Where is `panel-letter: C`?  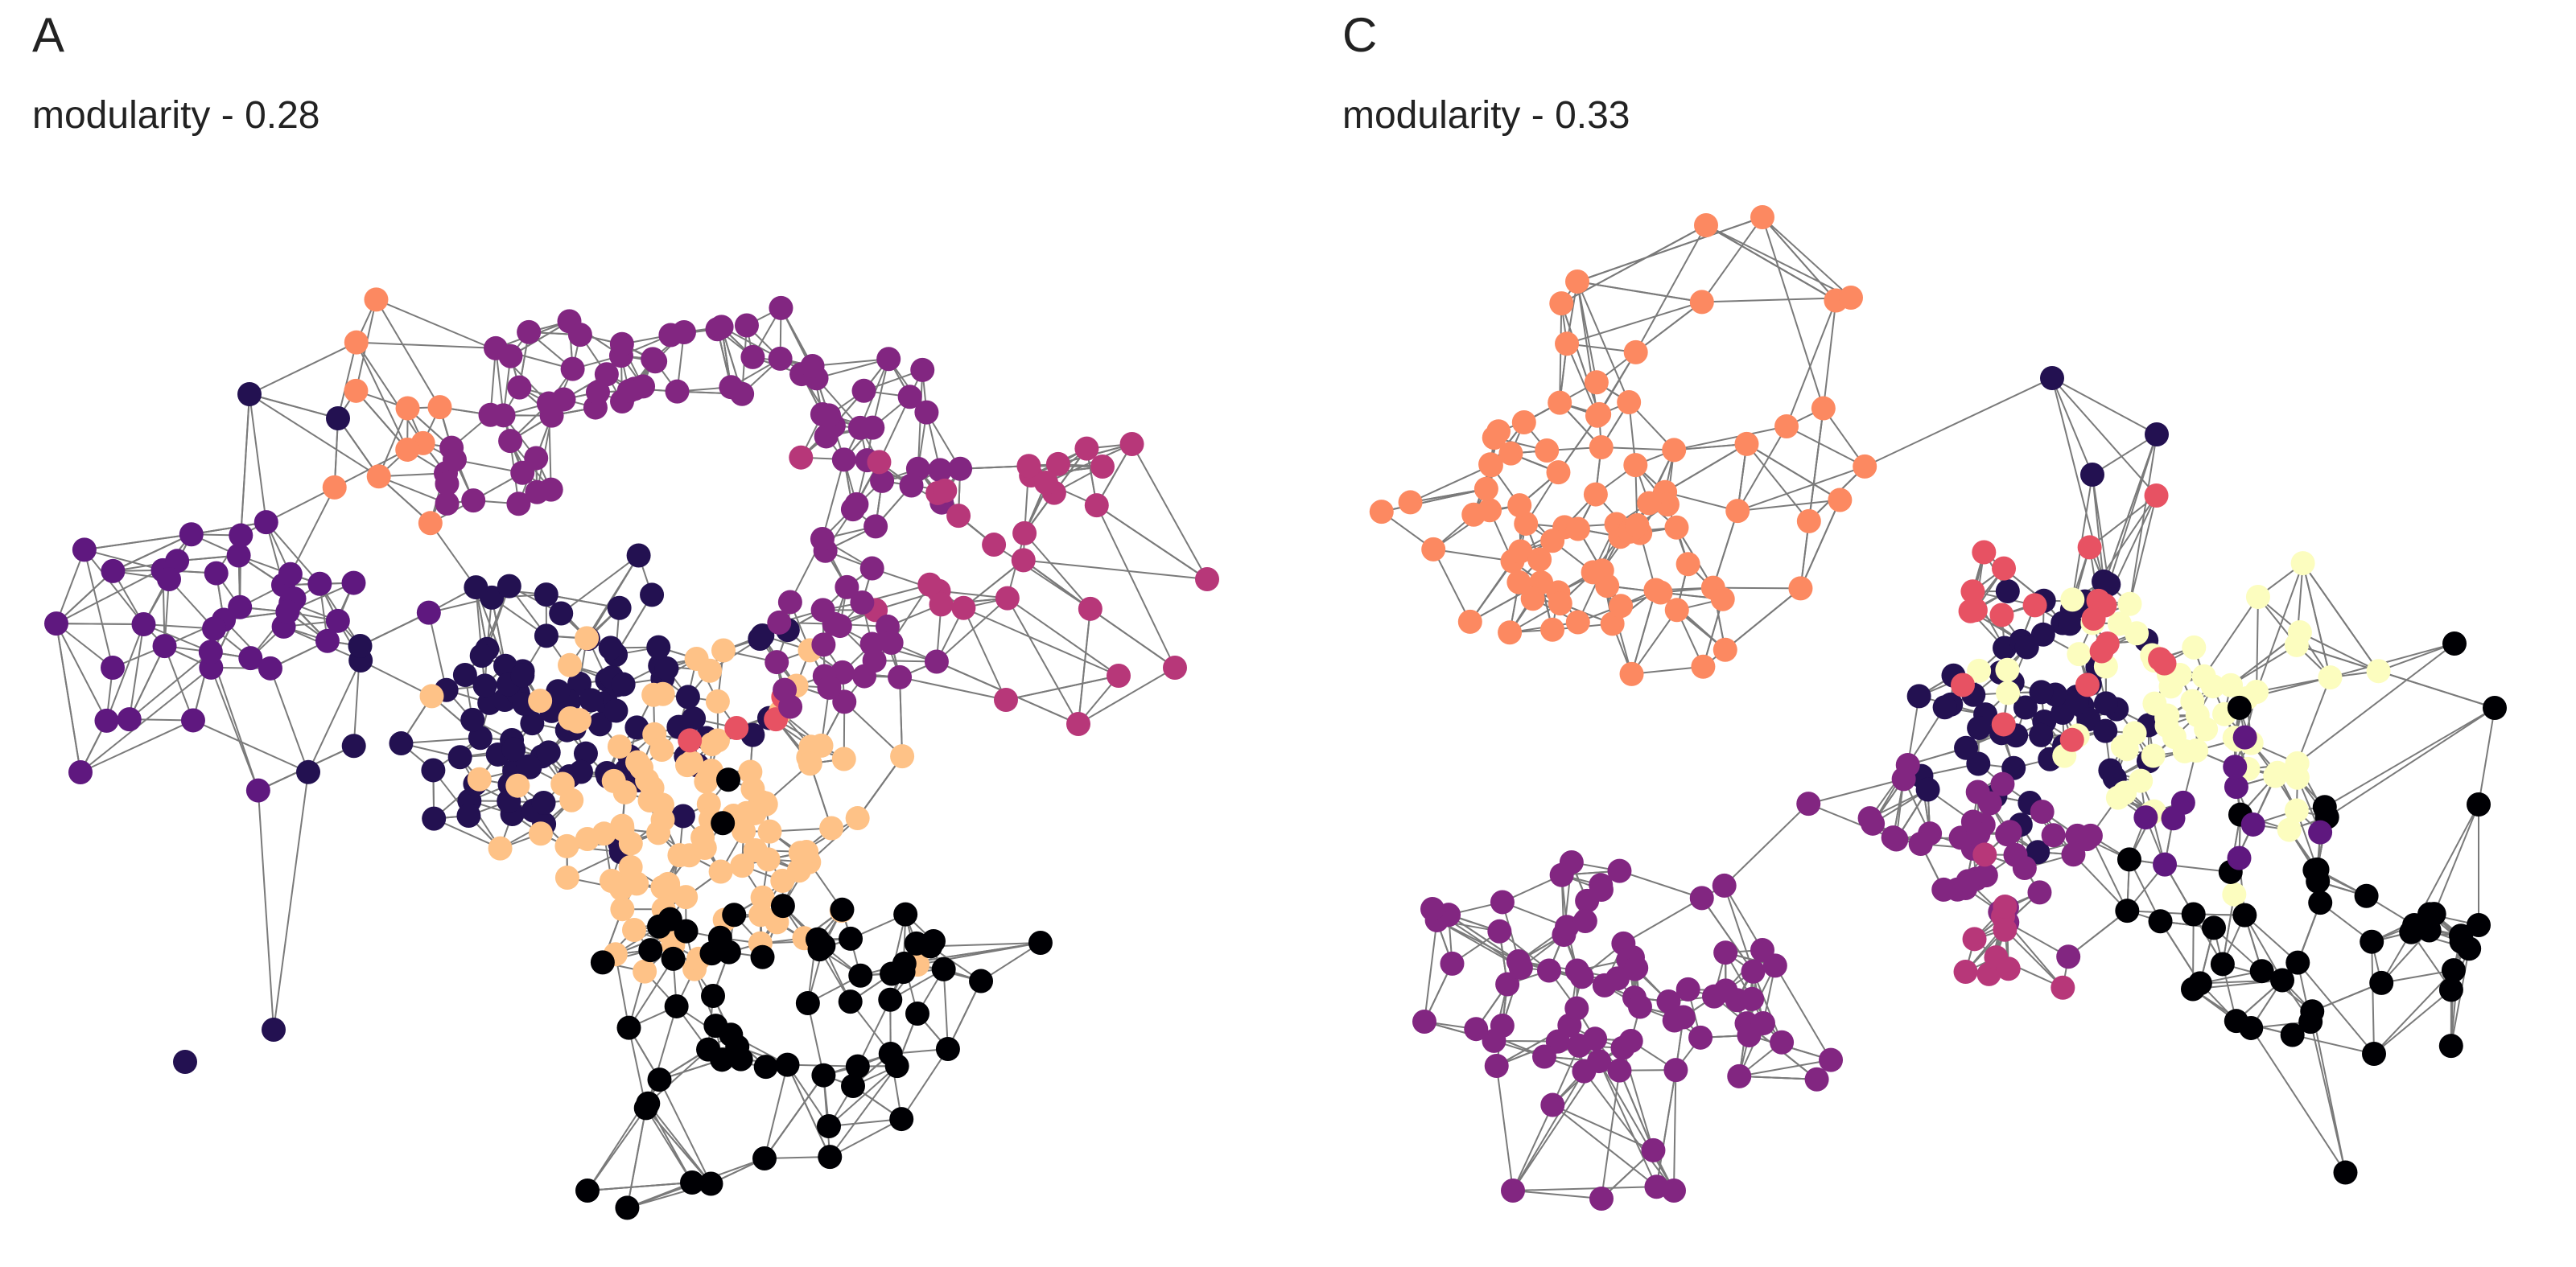
panel-letter: C is located at coordinates (1360, 35).